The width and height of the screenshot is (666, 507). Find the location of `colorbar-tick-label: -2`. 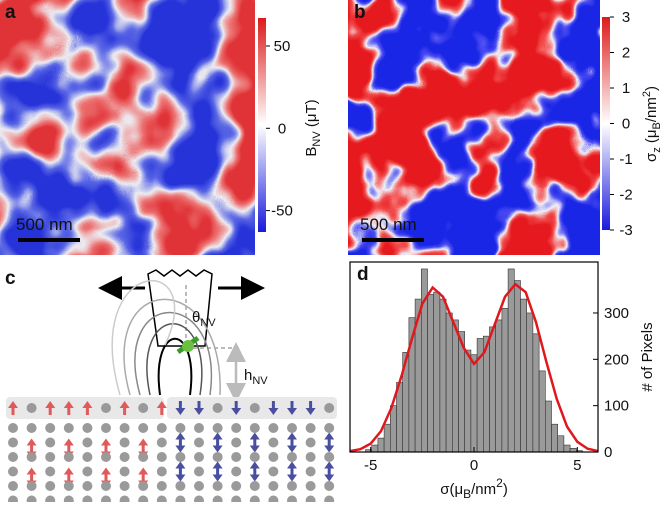

colorbar-tick-label: -2 is located at coordinates (625, 195).